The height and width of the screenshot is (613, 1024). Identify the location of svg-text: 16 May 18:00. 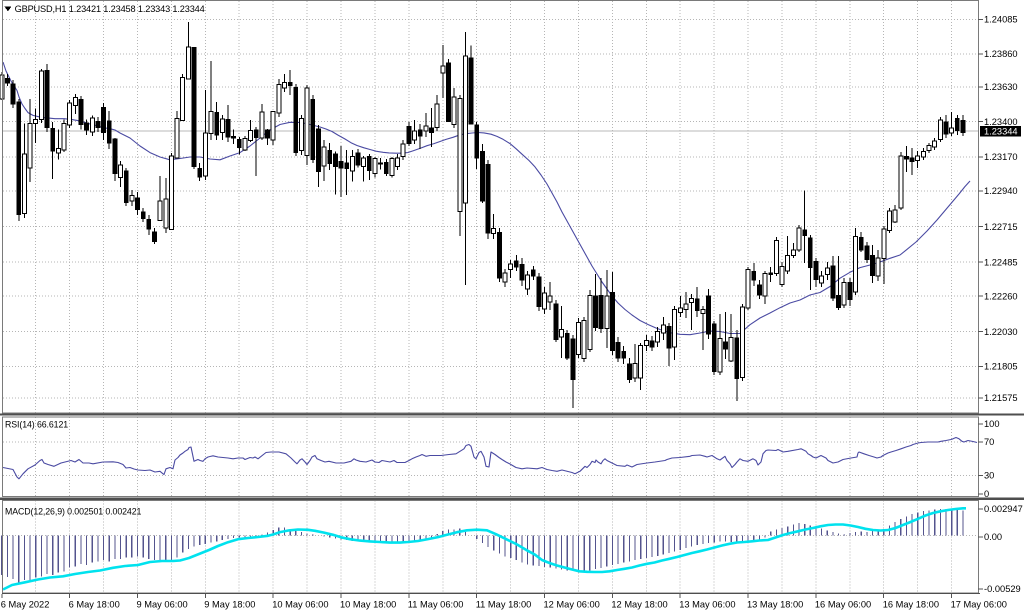
(911, 605).